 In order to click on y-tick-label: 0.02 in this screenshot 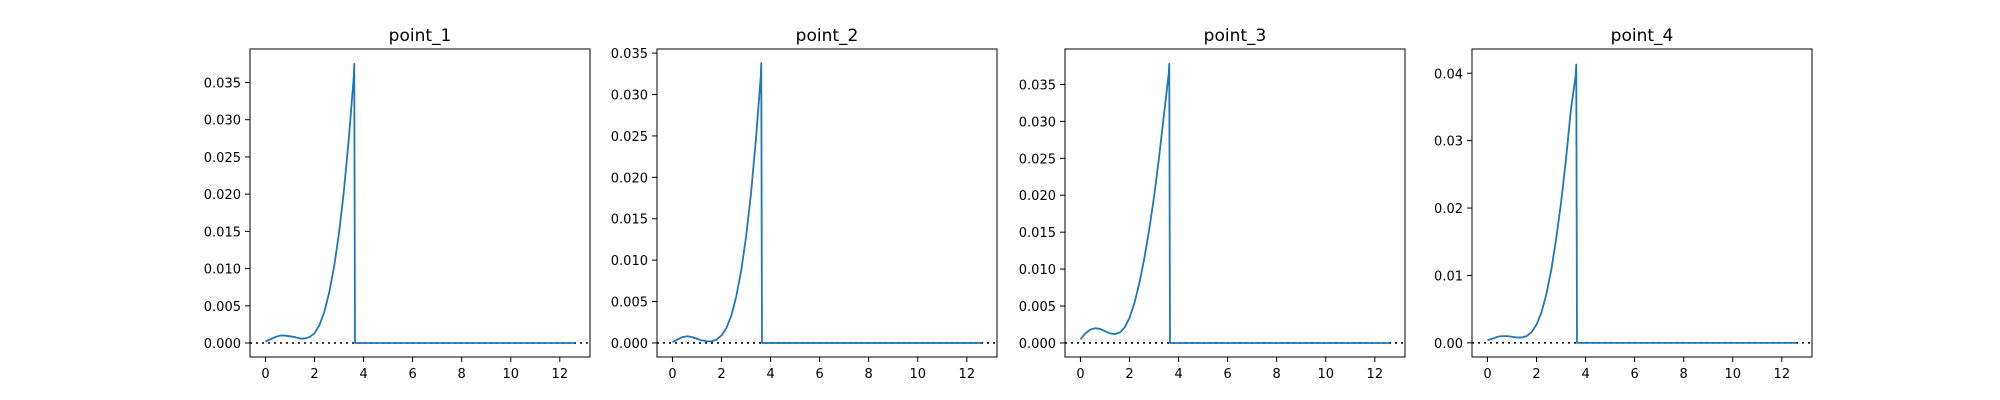, I will do `click(1448, 209)`.